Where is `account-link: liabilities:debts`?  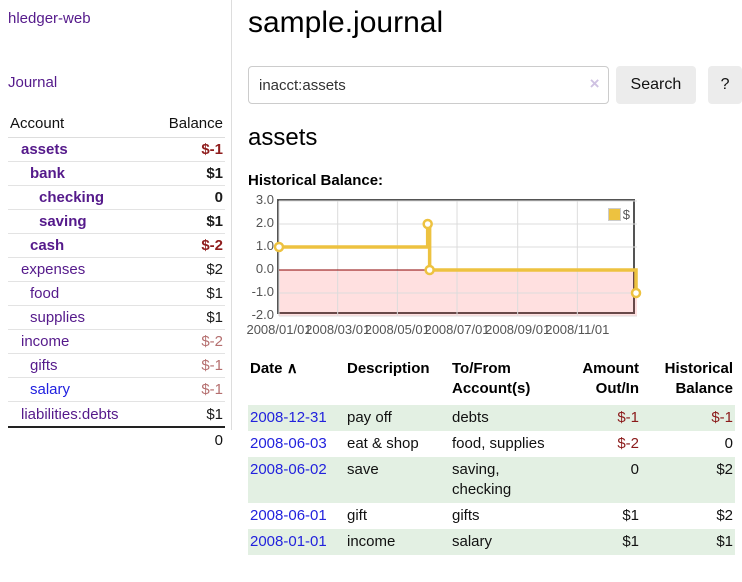
account-link: liabilities:debts is located at coordinates (70, 414).